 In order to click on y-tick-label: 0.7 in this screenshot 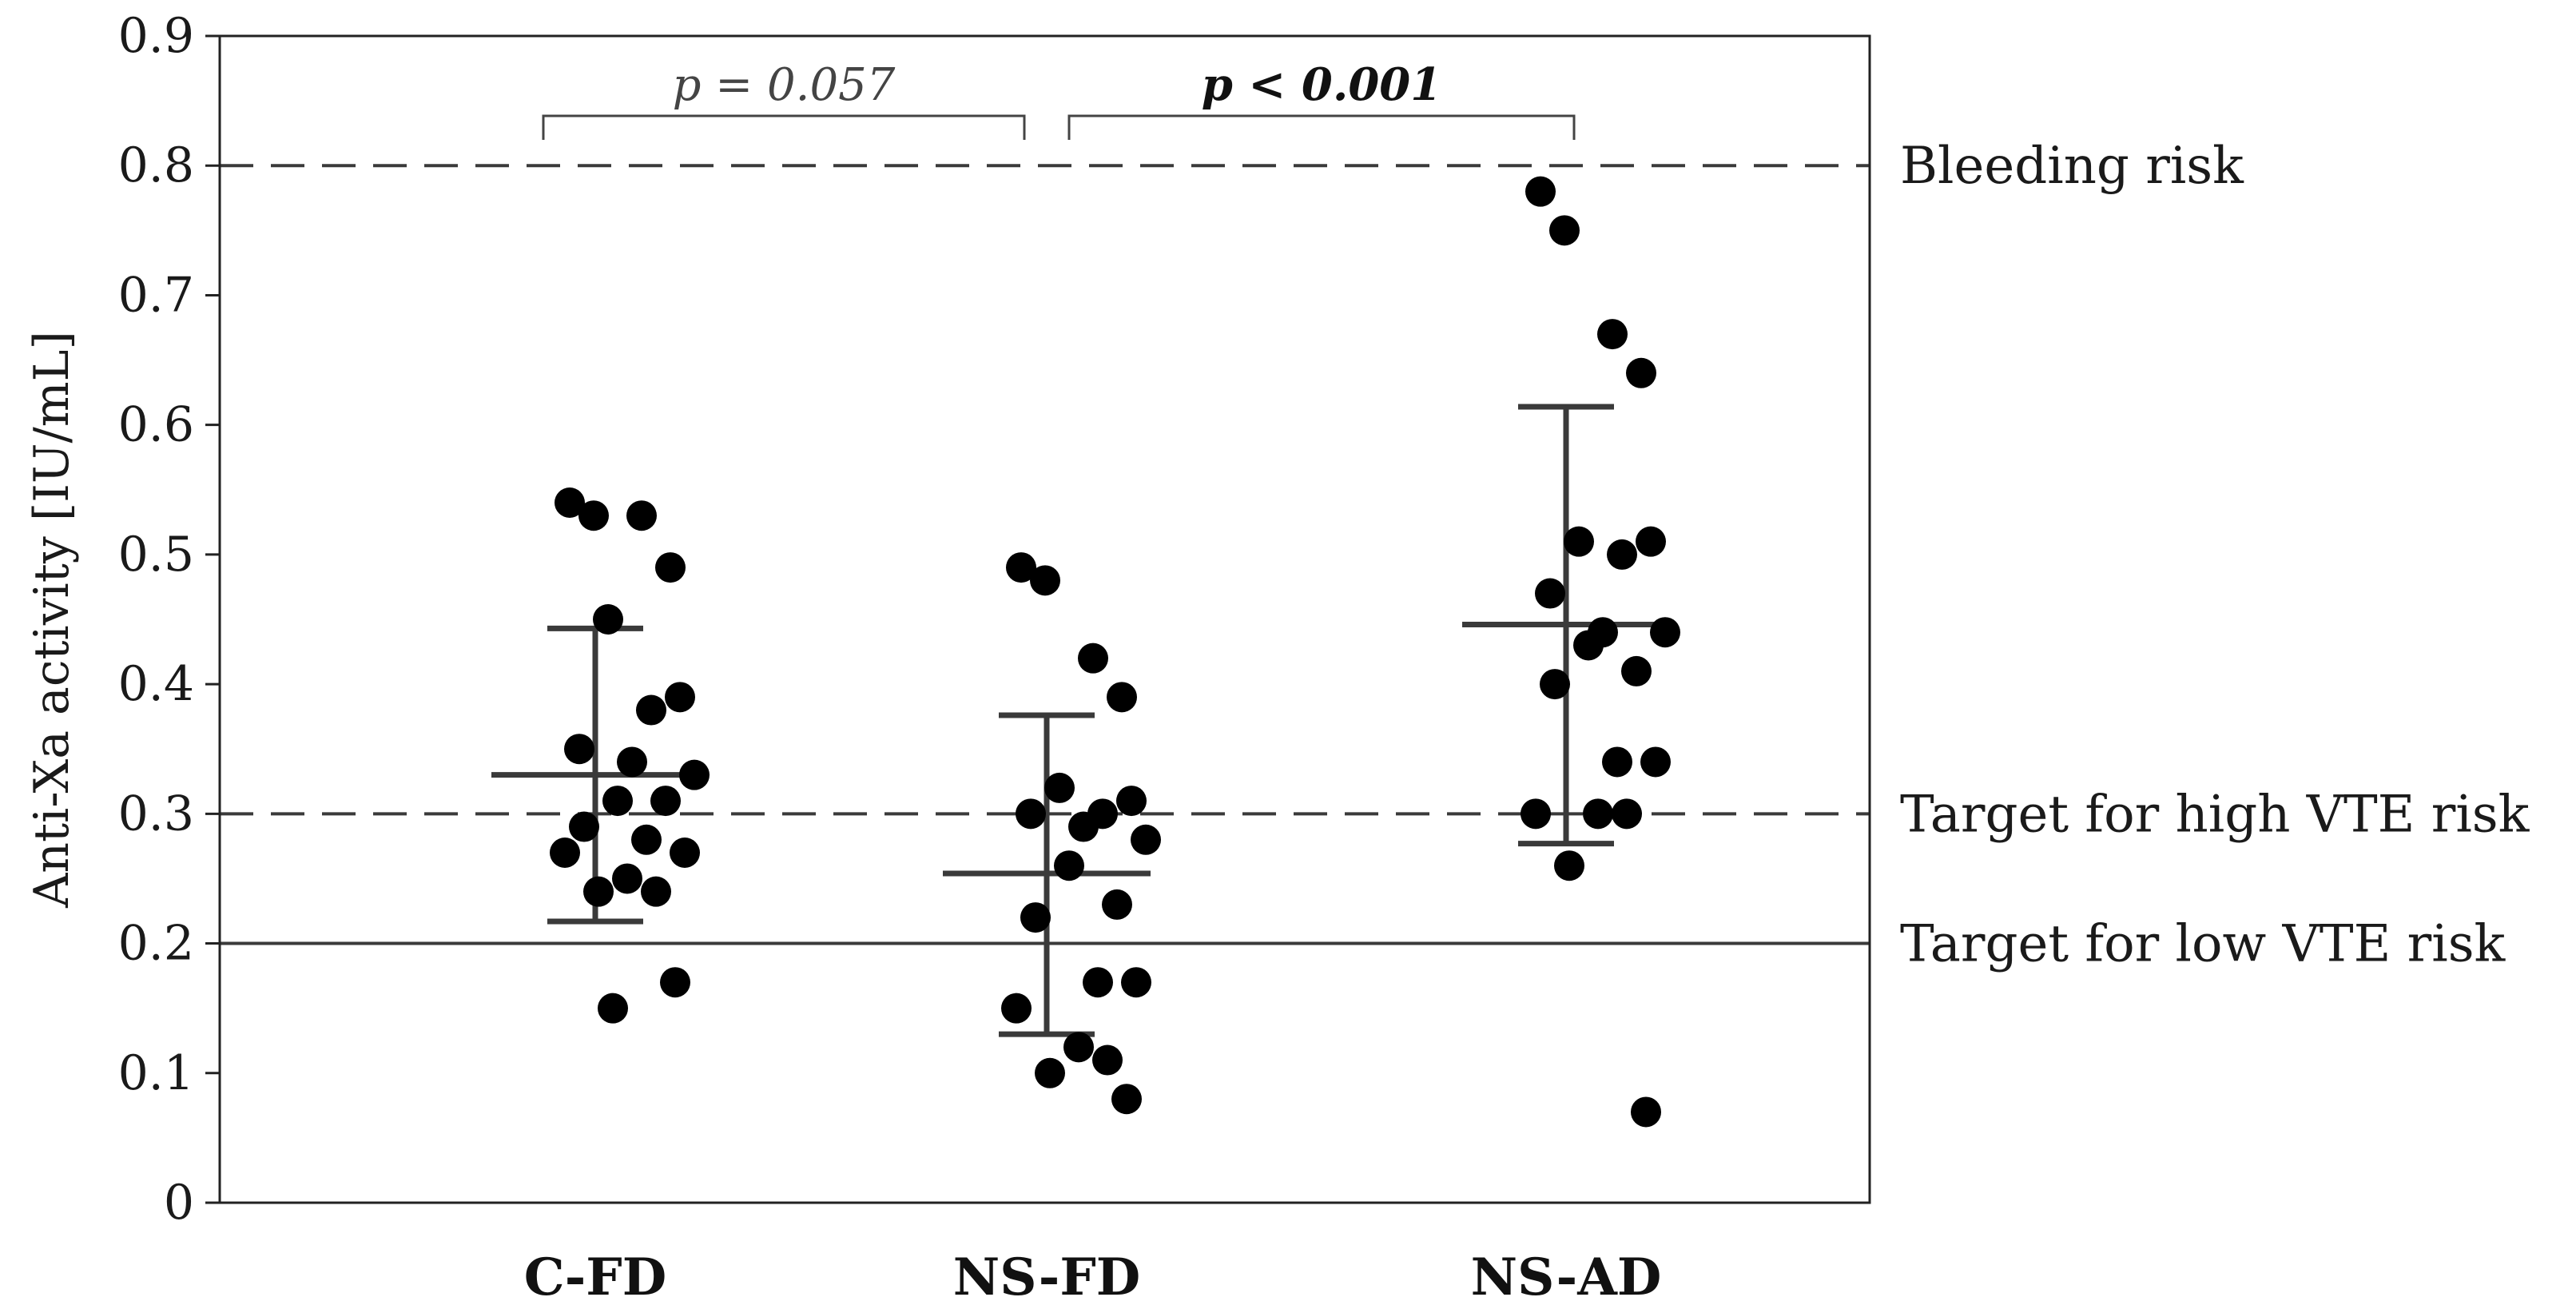, I will do `click(156, 295)`.